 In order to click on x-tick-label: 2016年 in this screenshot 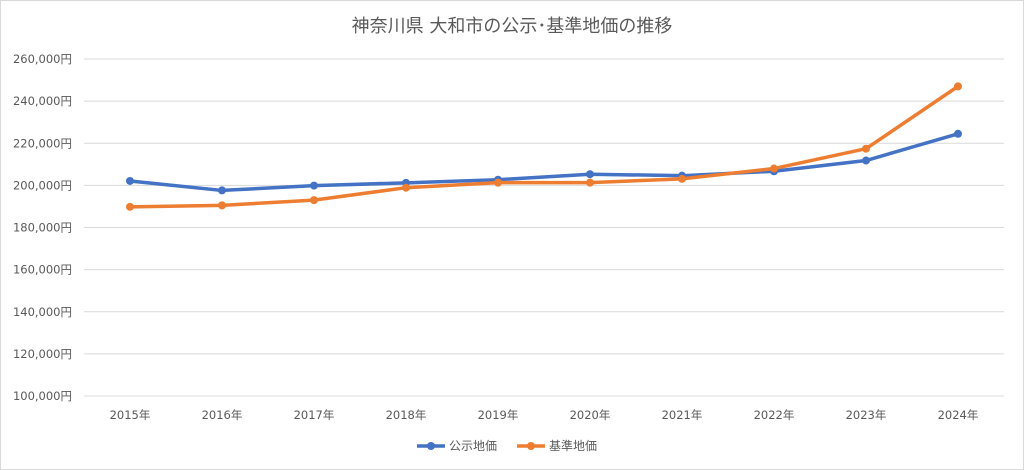, I will do `click(222, 415)`.